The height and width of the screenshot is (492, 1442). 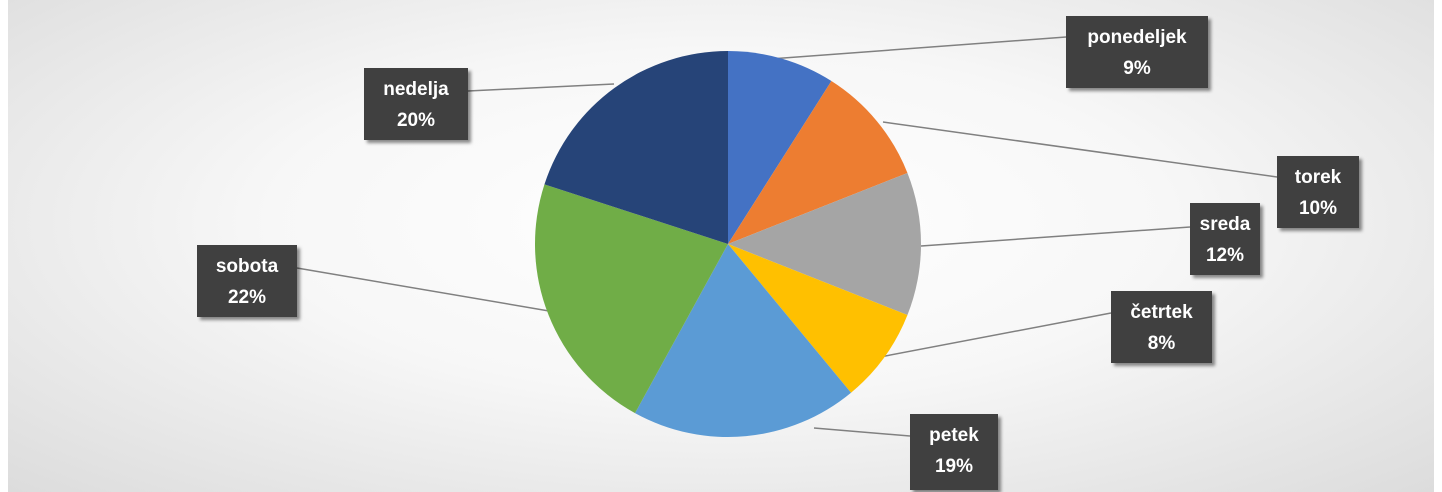 I want to click on data-label: četrtek 8%, so click(x=1161, y=327).